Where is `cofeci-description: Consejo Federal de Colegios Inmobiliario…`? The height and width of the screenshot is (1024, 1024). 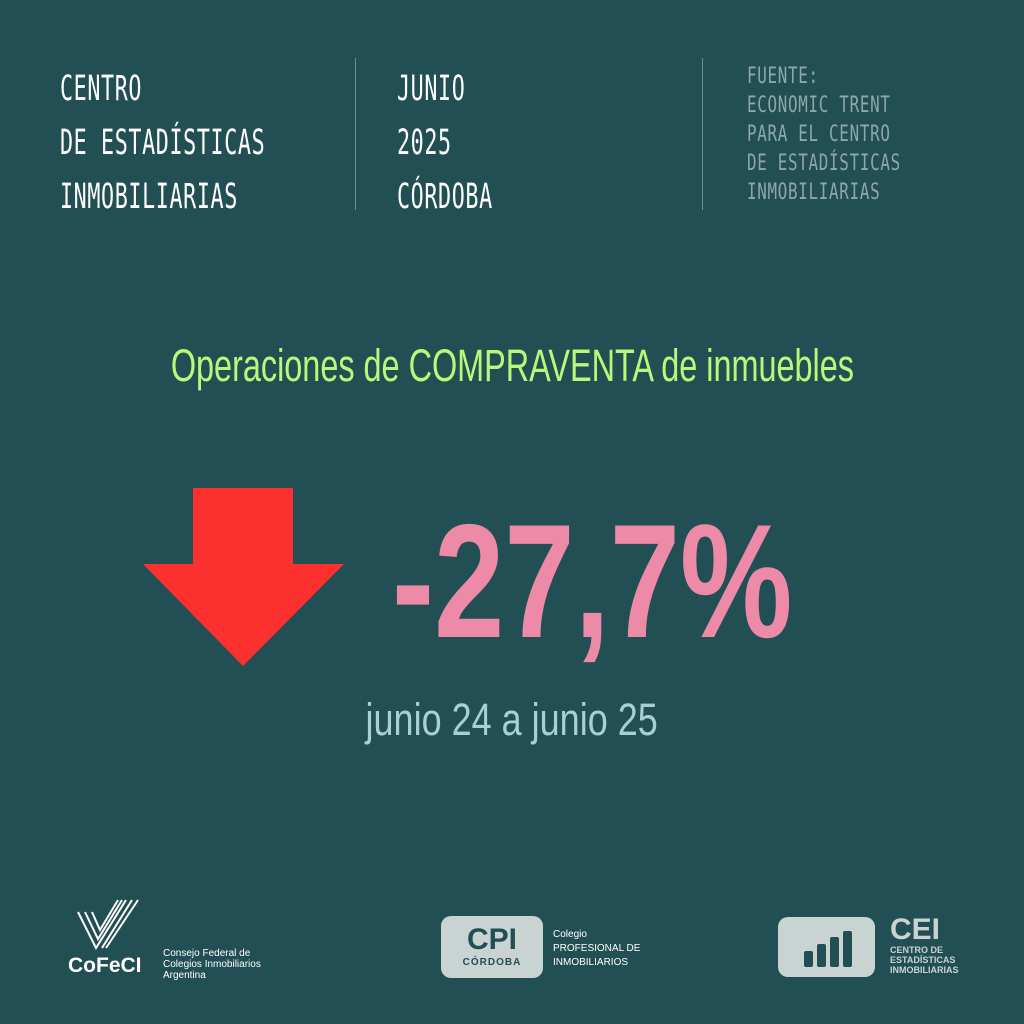
cofeci-description: Consejo Federal de Colegios Inmobiliario… is located at coordinates (233, 964).